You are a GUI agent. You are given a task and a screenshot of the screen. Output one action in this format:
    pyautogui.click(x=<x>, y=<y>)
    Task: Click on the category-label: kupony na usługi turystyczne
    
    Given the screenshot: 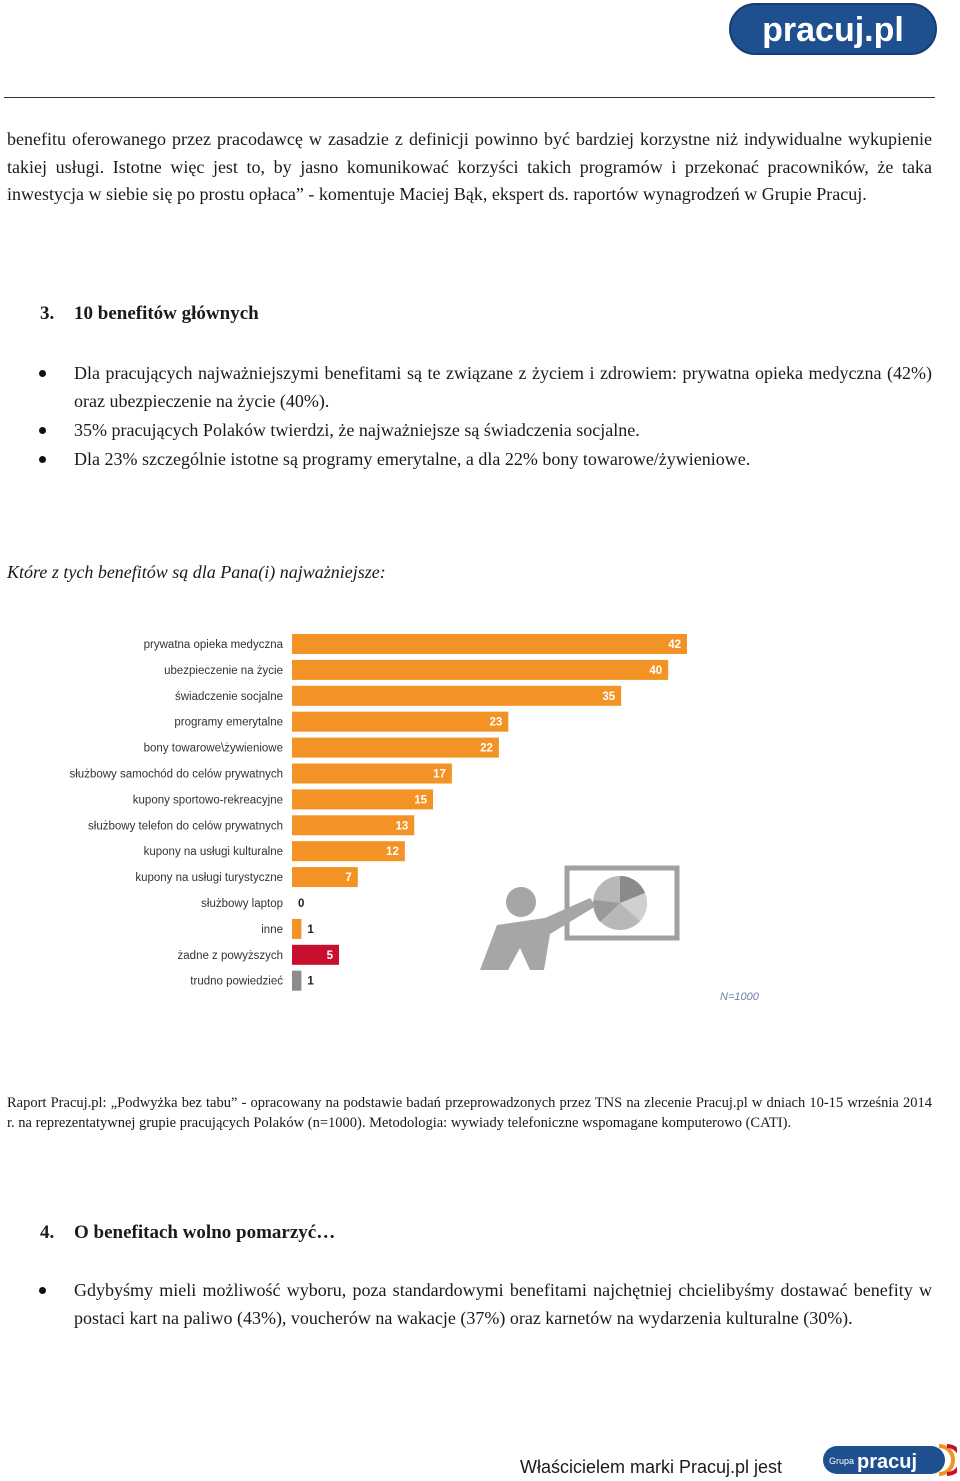 What is the action you would take?
    pyautogui.click(x=209, y=878)
    